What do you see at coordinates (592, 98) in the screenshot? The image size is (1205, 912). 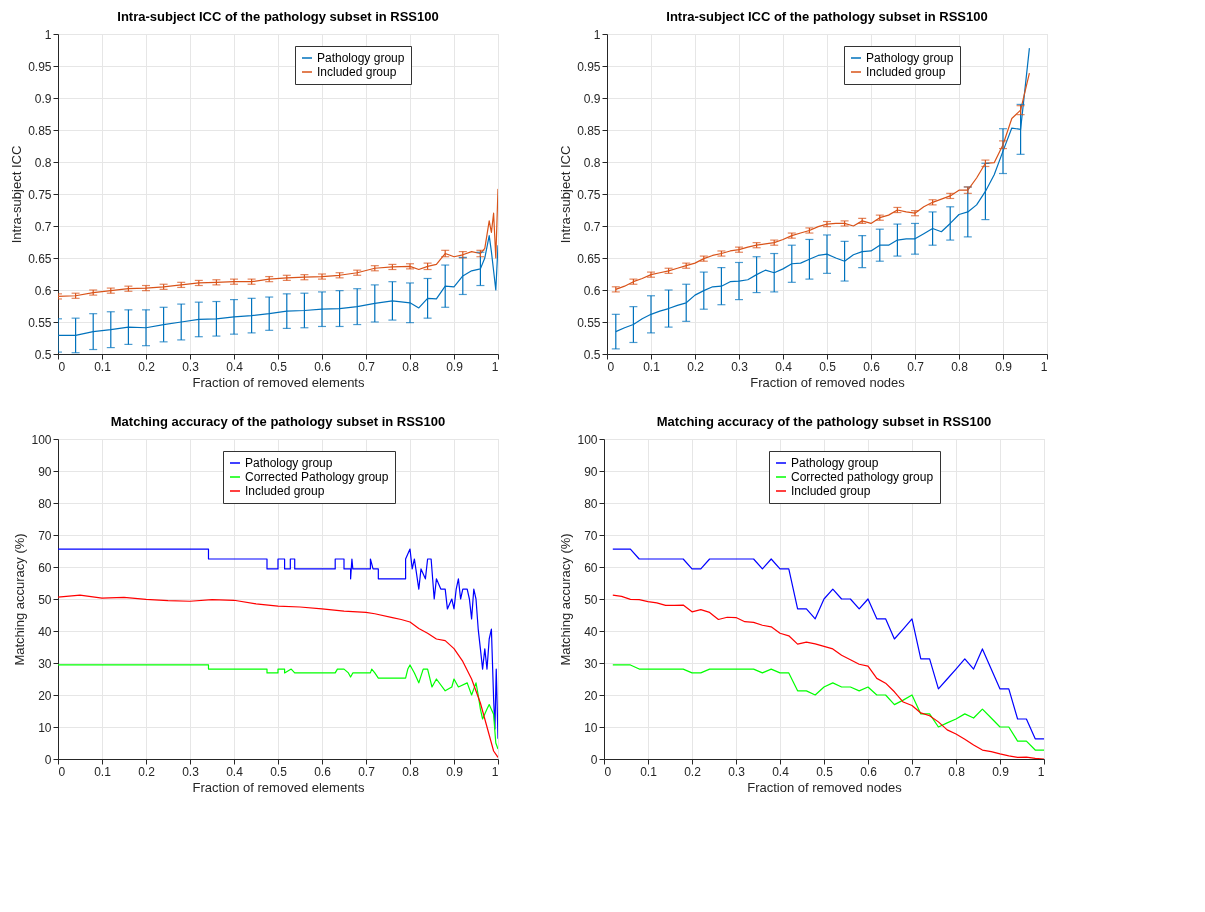 I see `y-tick-label: 0.9` at bounding box center [592, 98].